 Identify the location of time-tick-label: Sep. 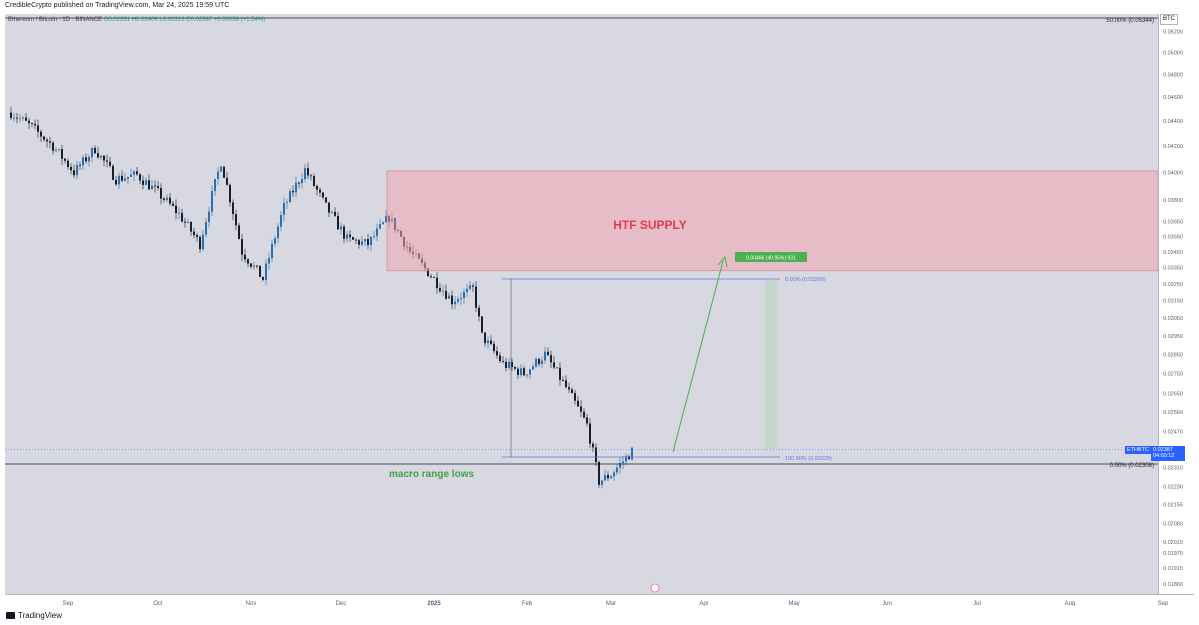
(68, 604).